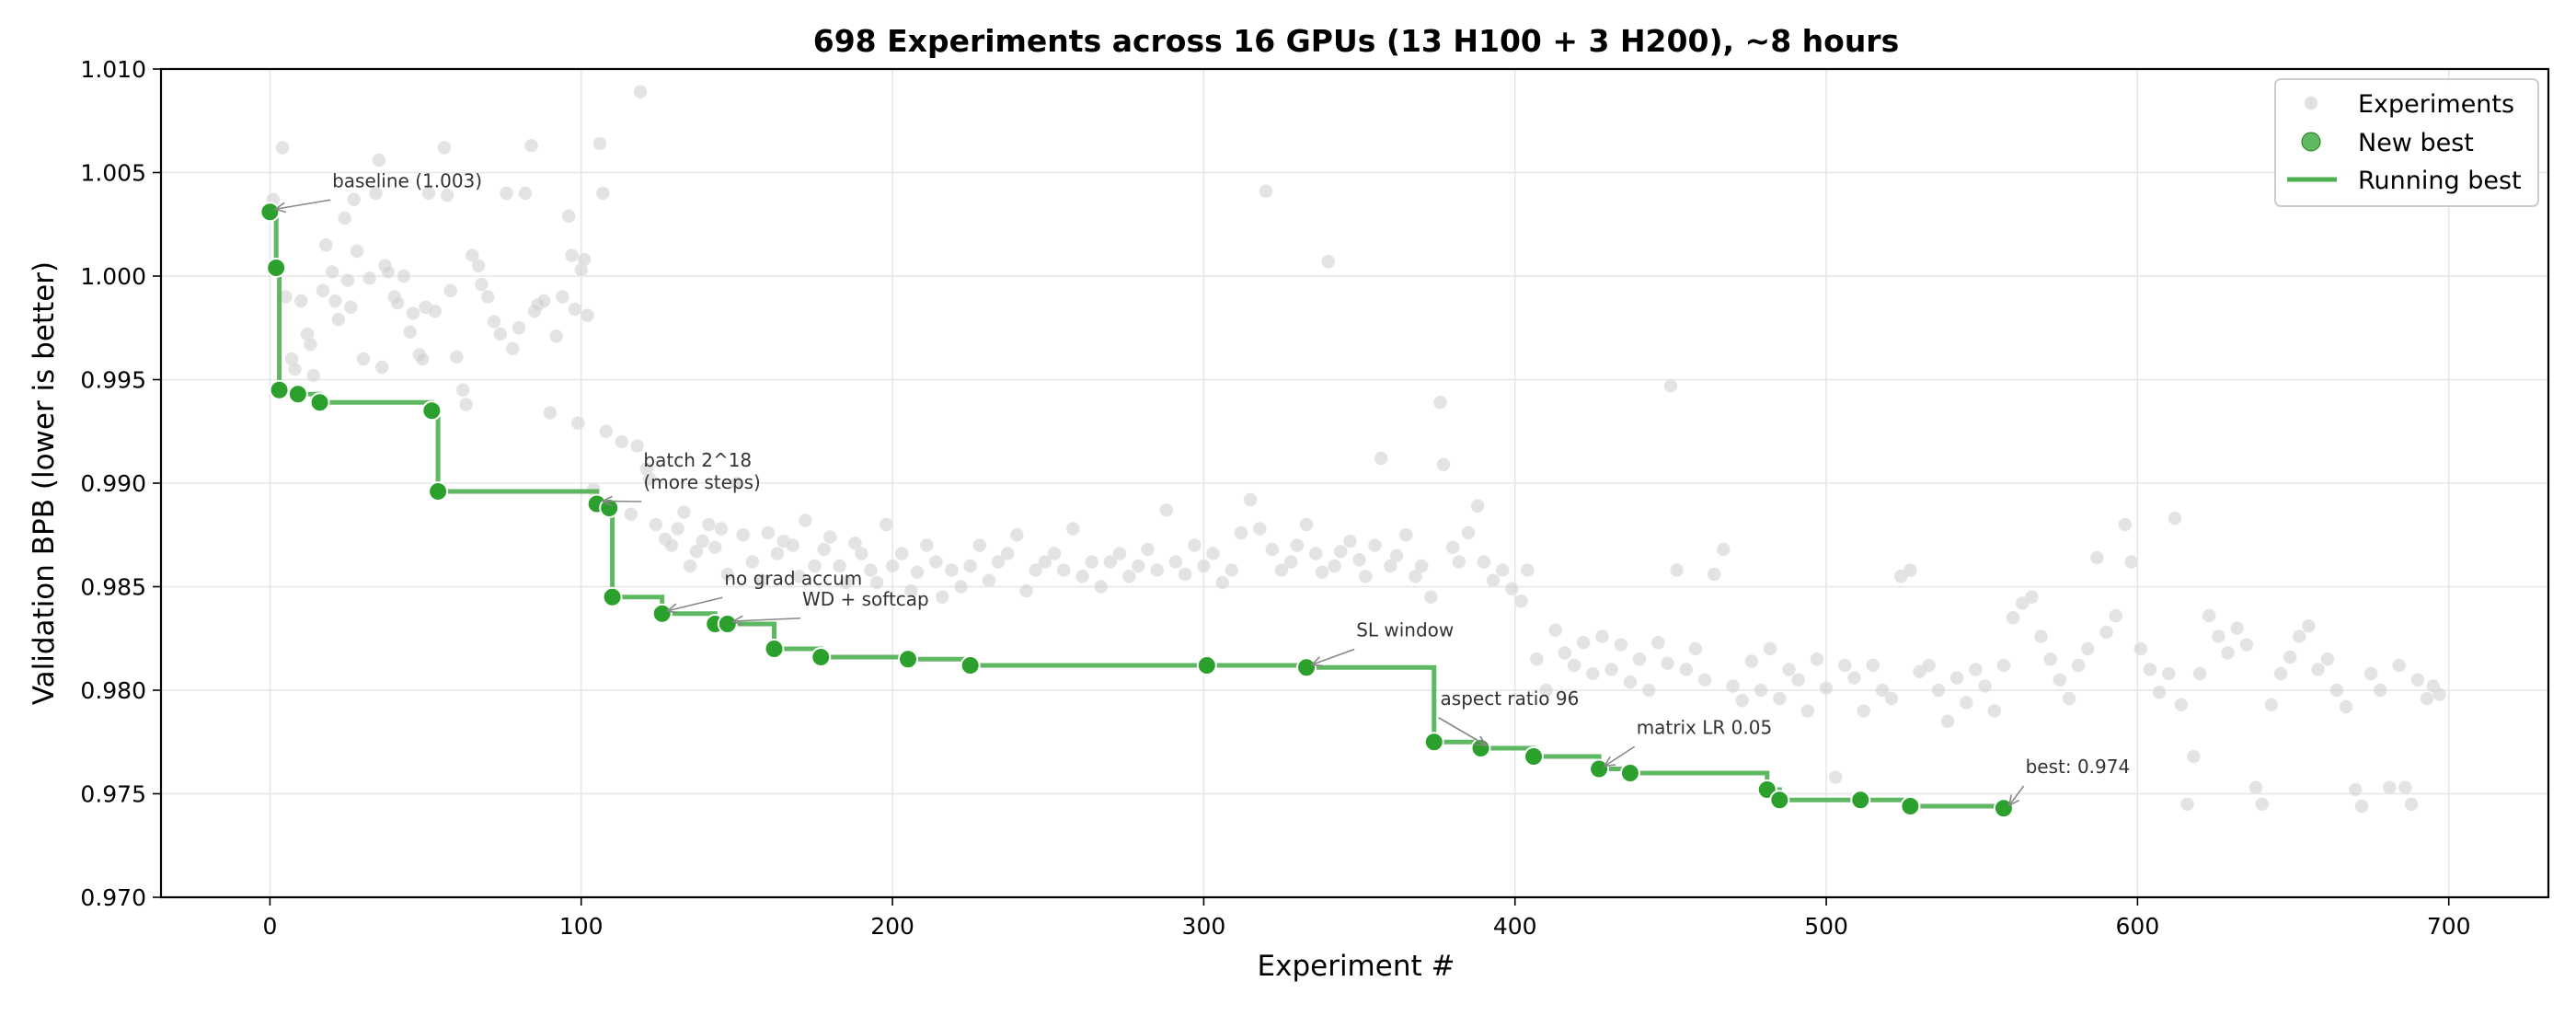  What do you see at coordinates (701, 482) in the screenshot?
I see `annotation-label-line2: (more steps)` at bounding box center [701, 482].